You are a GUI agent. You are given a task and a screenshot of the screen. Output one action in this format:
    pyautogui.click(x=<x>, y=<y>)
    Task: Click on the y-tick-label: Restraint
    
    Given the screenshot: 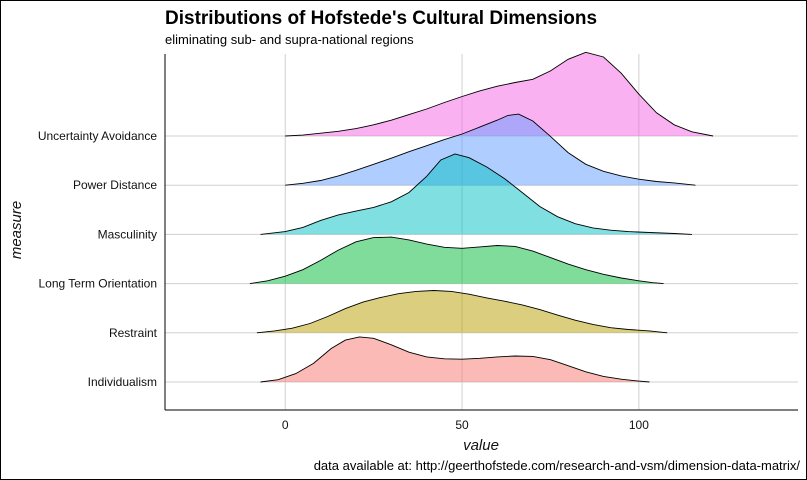 What is the action you would take?
    pyautogui.click(x=133, y=333)
    